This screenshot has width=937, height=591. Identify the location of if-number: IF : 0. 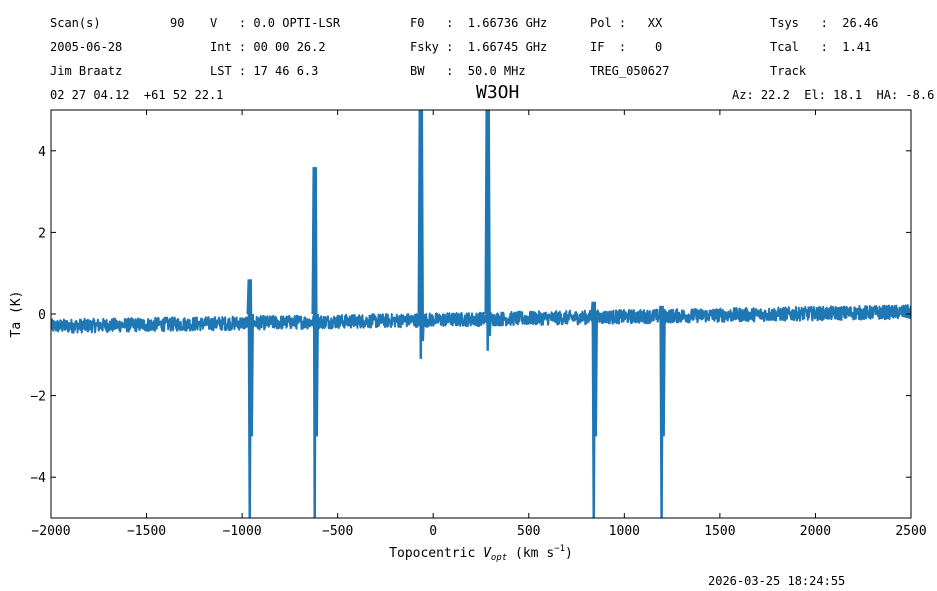
(626, 47).